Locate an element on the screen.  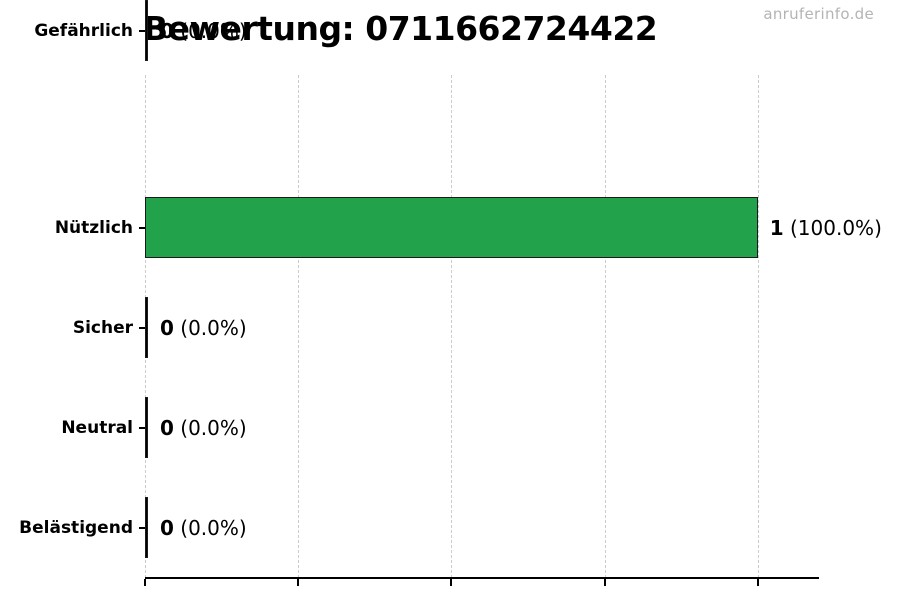
bar-row: Sicher 0 (0.0%) is located at coordinates (450, 327).